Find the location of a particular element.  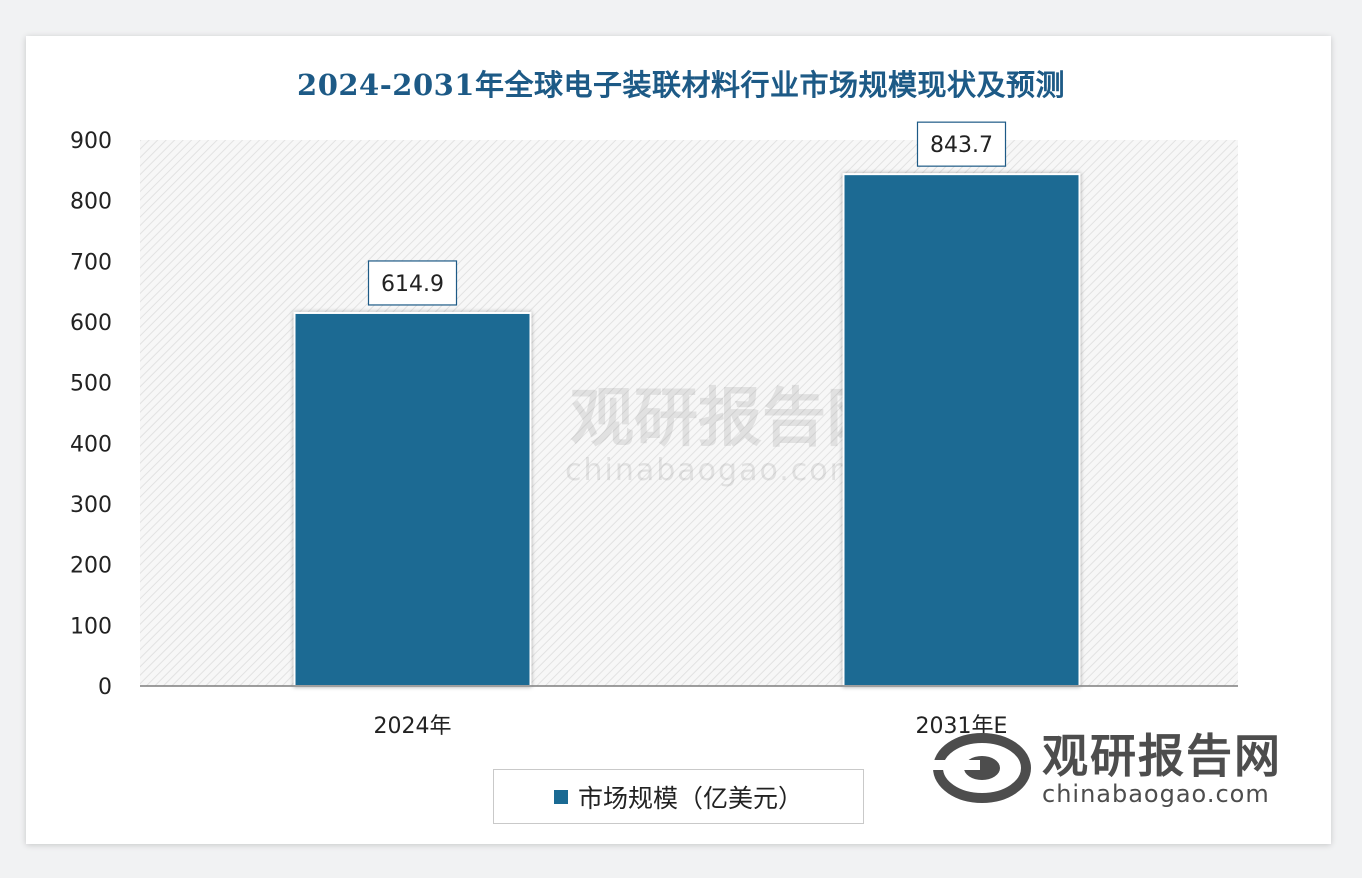

brand-watermark: 观研报告网 chinabaogao.com is located at coordinates (1132, 770).